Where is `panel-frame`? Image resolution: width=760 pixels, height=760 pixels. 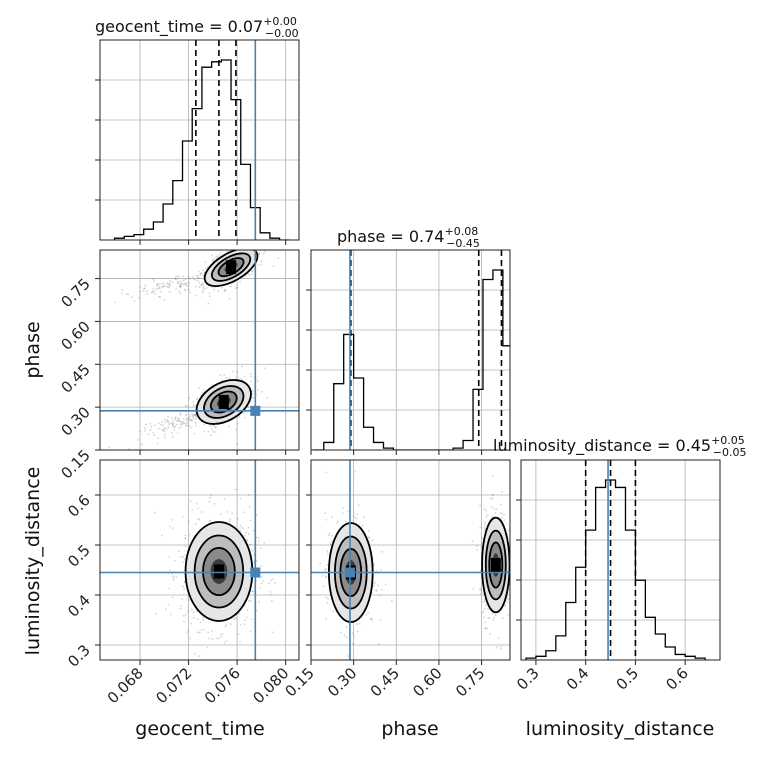
panel-frame is located at coordinates (199, 140).